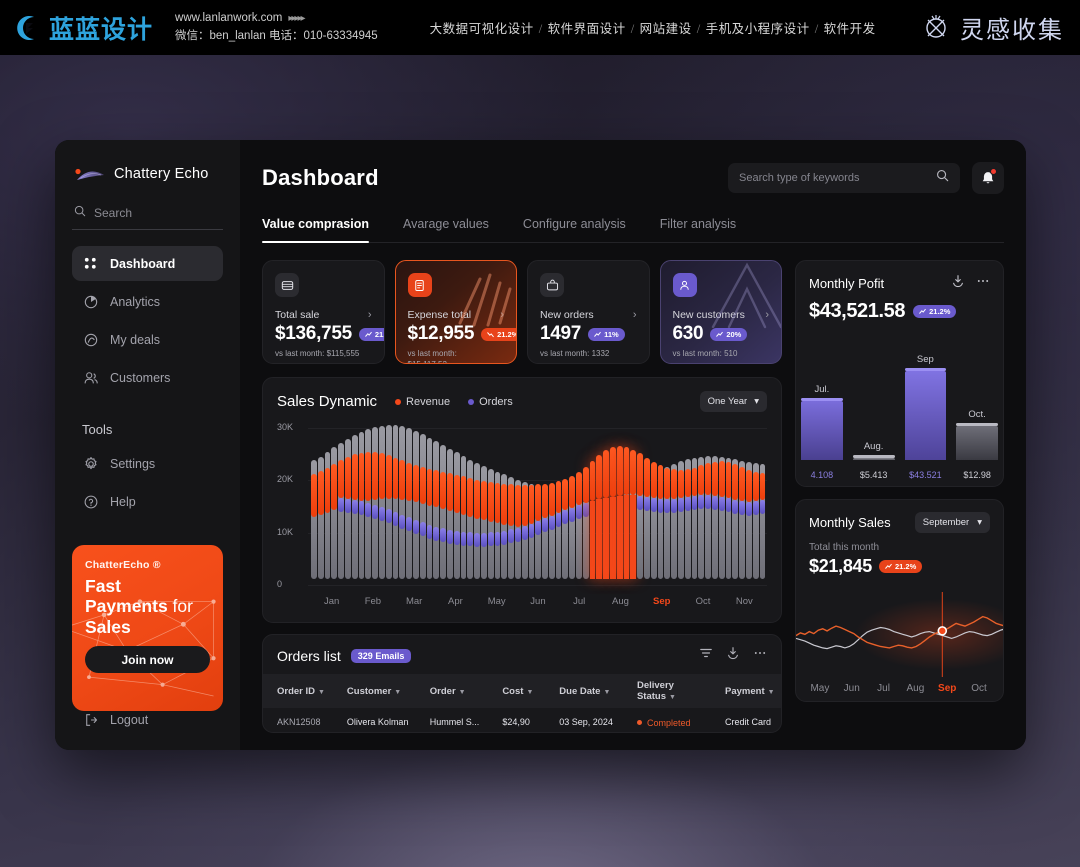  Describe the element at coordinates (369, 691) in the screenshot. I see `col-label: Customer` at that location.